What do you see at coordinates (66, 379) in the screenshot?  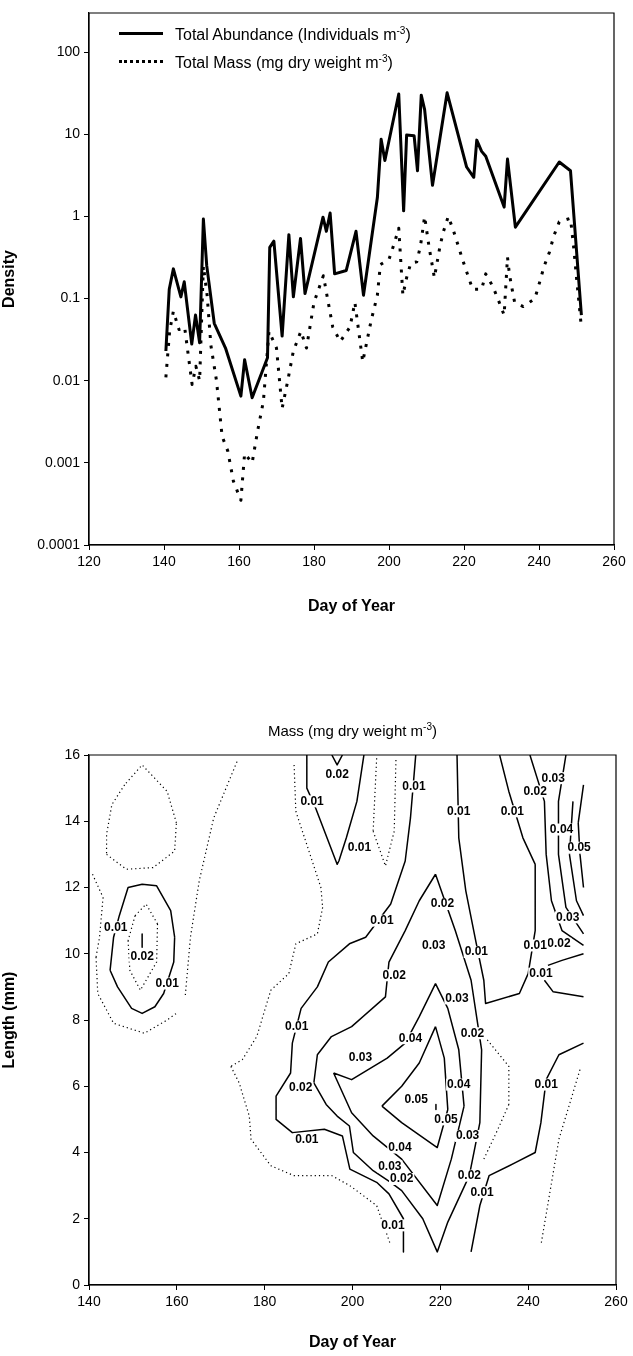 I see `y-tick-label: 0.01` at bounding box center [66, 379].